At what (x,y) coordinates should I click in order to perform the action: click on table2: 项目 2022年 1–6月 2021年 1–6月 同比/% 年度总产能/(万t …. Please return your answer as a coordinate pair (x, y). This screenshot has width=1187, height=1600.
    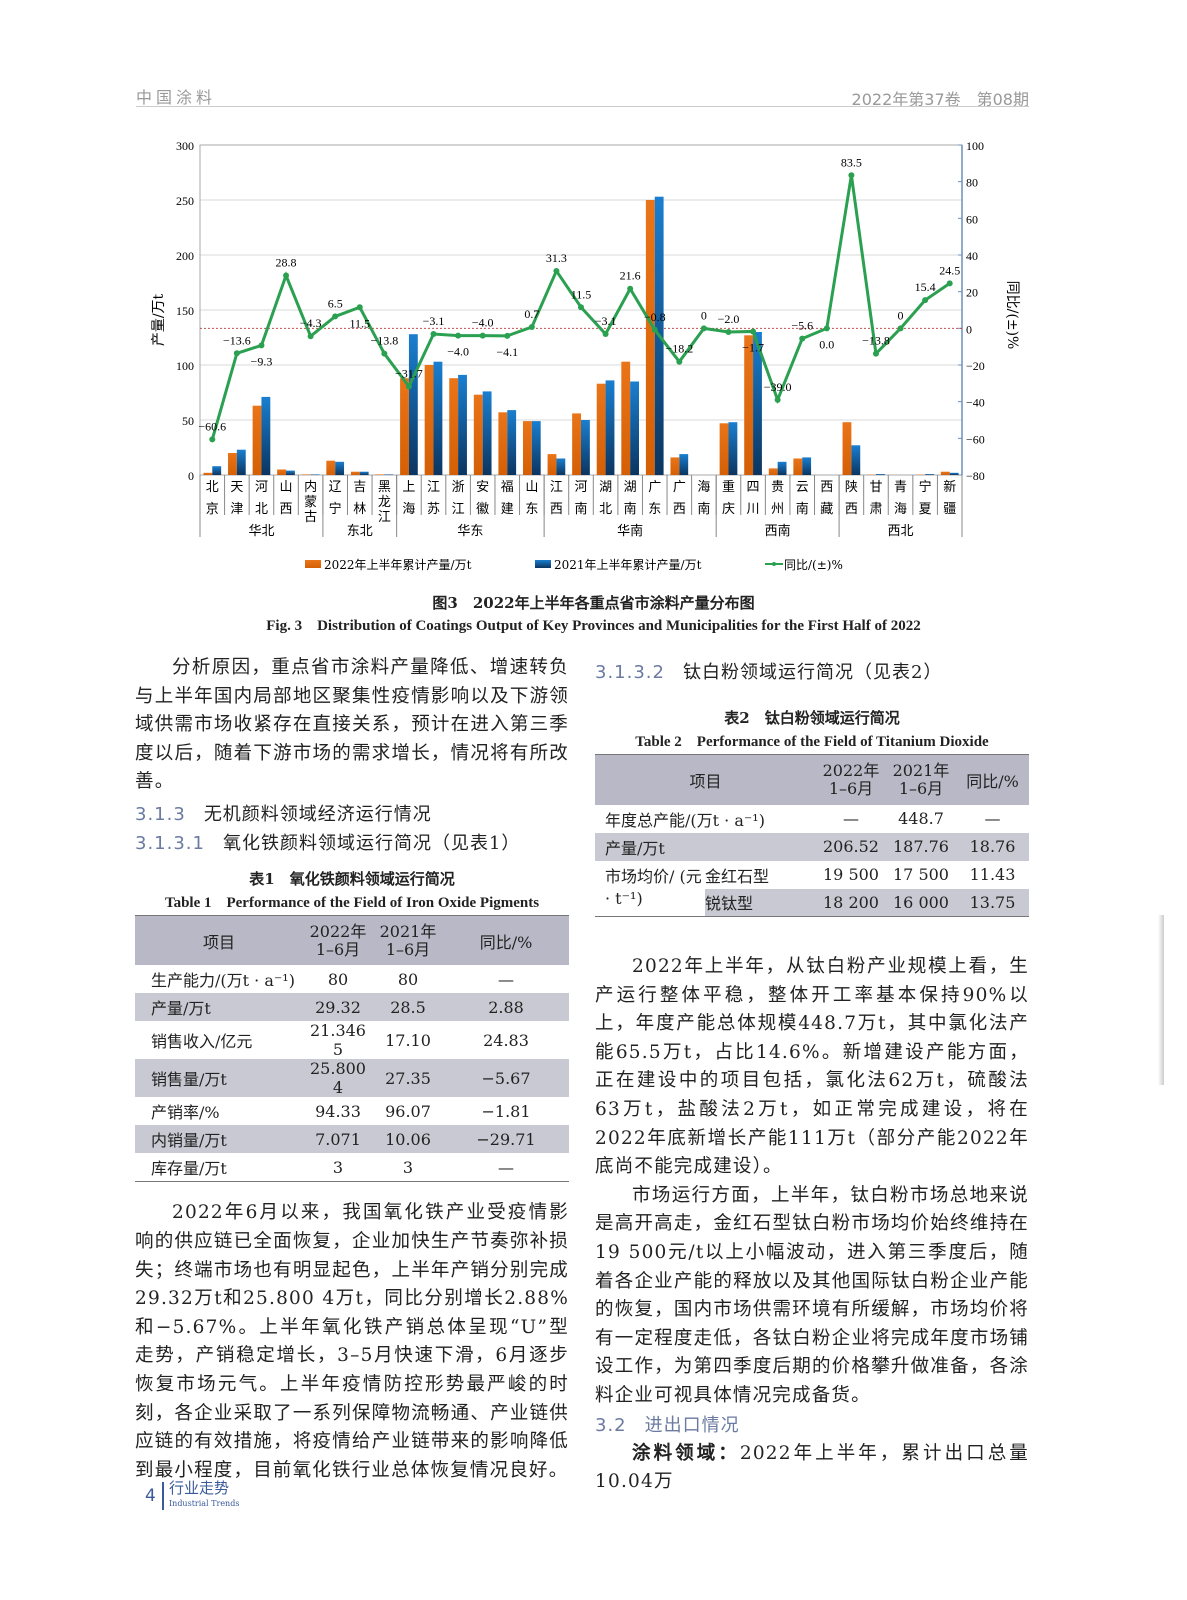
    Looking at the image, I should click on (812, 835).